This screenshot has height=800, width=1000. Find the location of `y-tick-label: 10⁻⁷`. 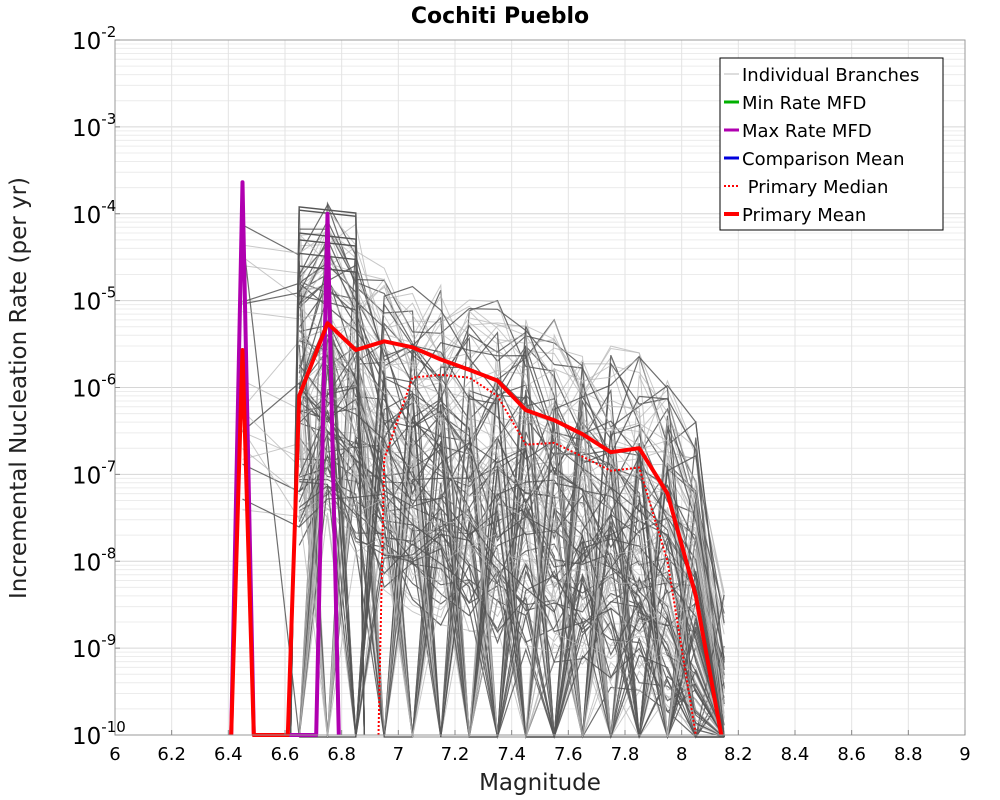

y-tick-label: 10⁻⁷ is located at coordinates (94, 473).